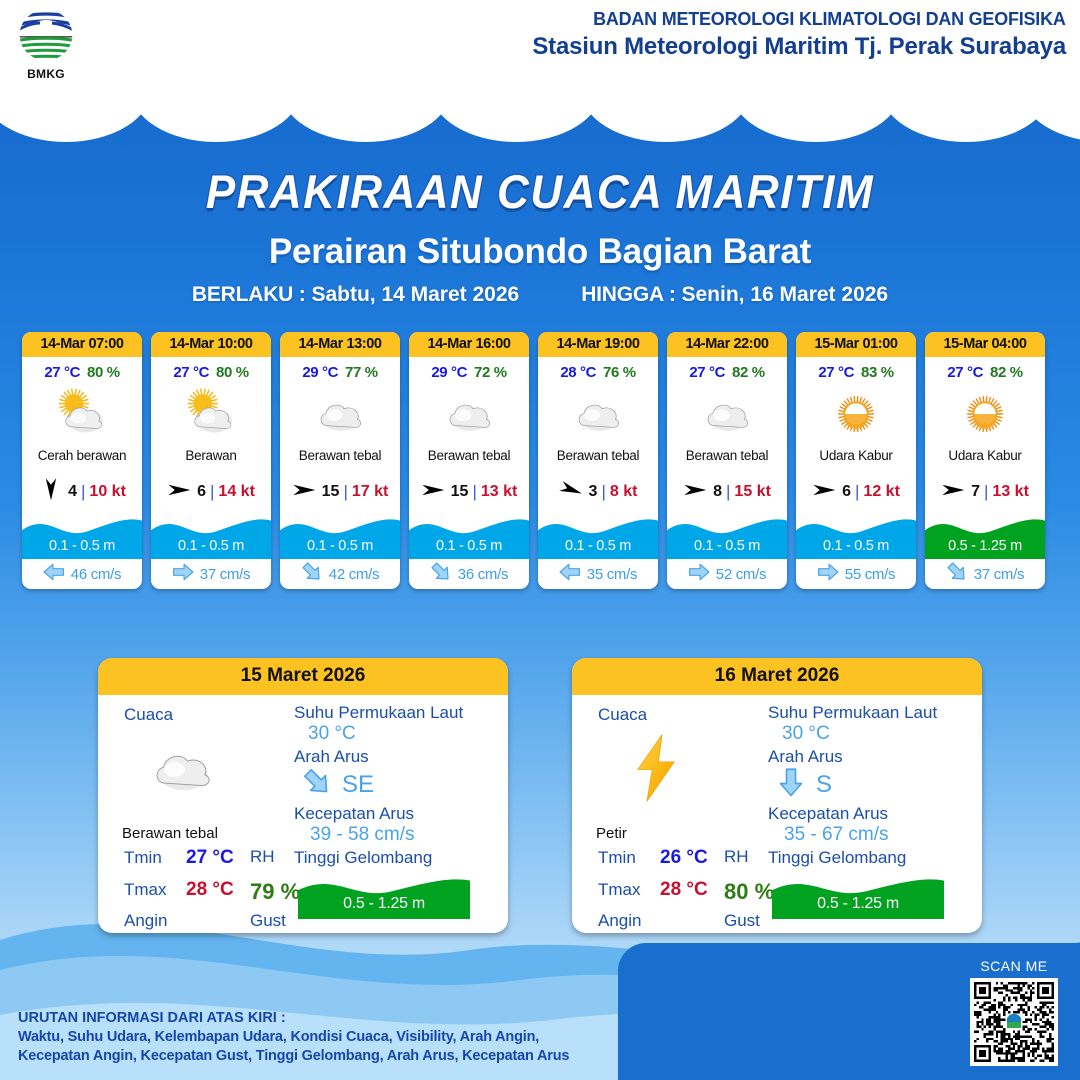  Describe the element at coordinates (734, 295) in the screenshot. I see `valid-to: HINGGA : Senin, 16 Maret 2026` at that location.